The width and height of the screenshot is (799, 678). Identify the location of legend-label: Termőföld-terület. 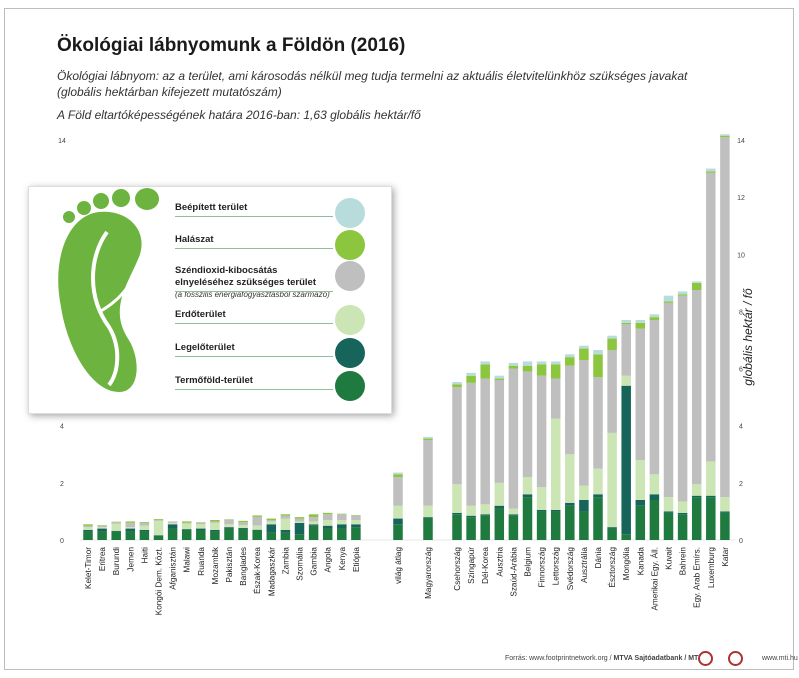
(214, 380).